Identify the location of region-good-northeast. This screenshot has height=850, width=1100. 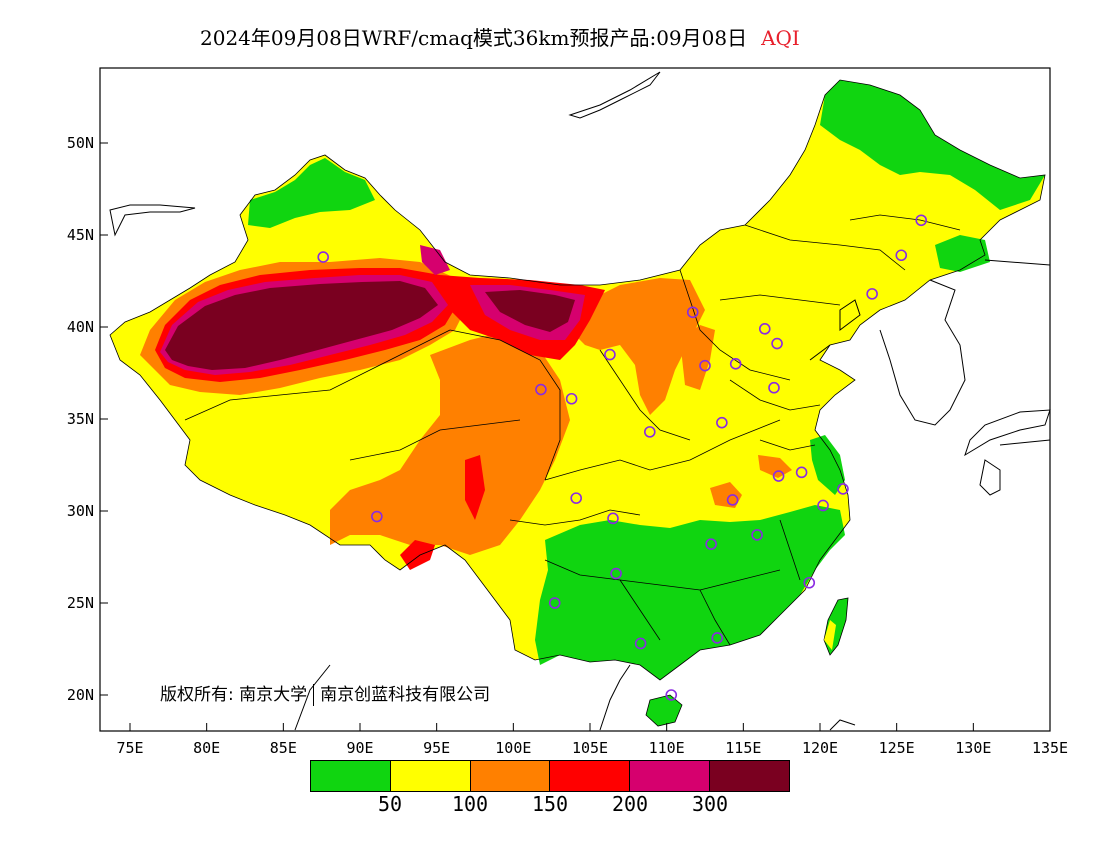
(932, 145).